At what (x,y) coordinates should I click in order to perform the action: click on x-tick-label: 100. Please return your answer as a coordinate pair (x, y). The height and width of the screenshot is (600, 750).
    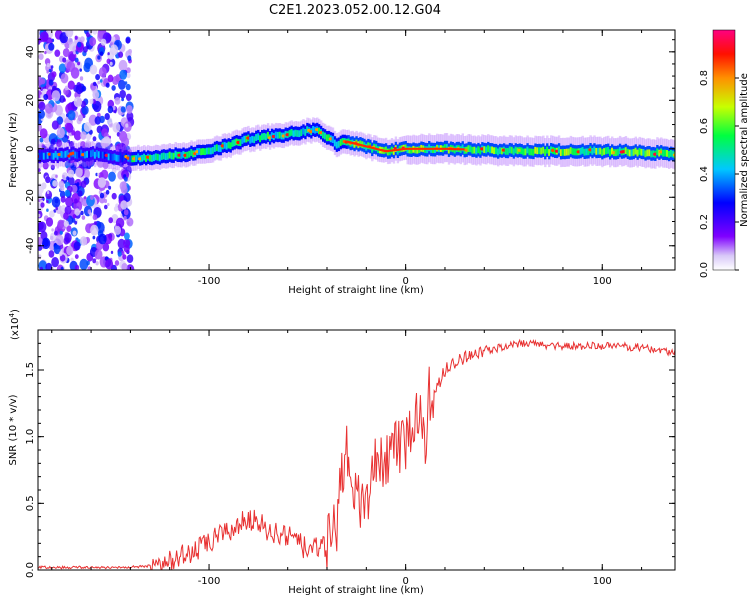
    Looking at the image, I should click on (602, 581).